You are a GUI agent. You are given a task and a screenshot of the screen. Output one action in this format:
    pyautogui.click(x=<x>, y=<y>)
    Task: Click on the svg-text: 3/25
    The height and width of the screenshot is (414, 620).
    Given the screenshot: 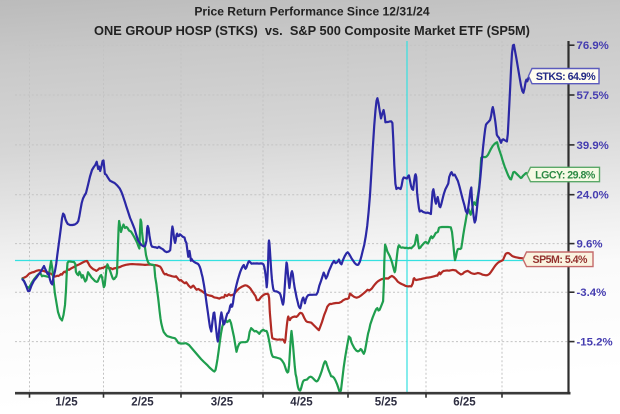 What is the action you would take?
    pyautogui.click(x=222, y=403)
    